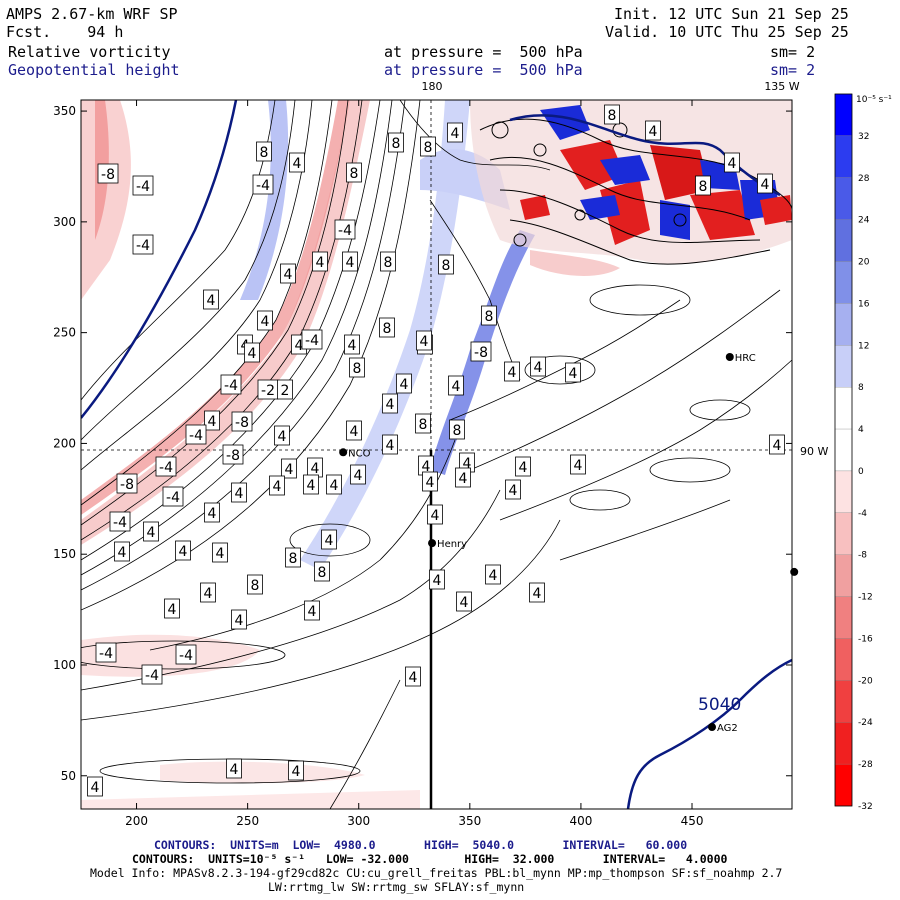 This screenshot has height=900, width=900. Describe the element at coordinates (396, 887) in the screenshot. I see `model-info-2: LW:rrtmg_lw SW:rrtmg_sw SFLAY:sf_mynn` at that location.